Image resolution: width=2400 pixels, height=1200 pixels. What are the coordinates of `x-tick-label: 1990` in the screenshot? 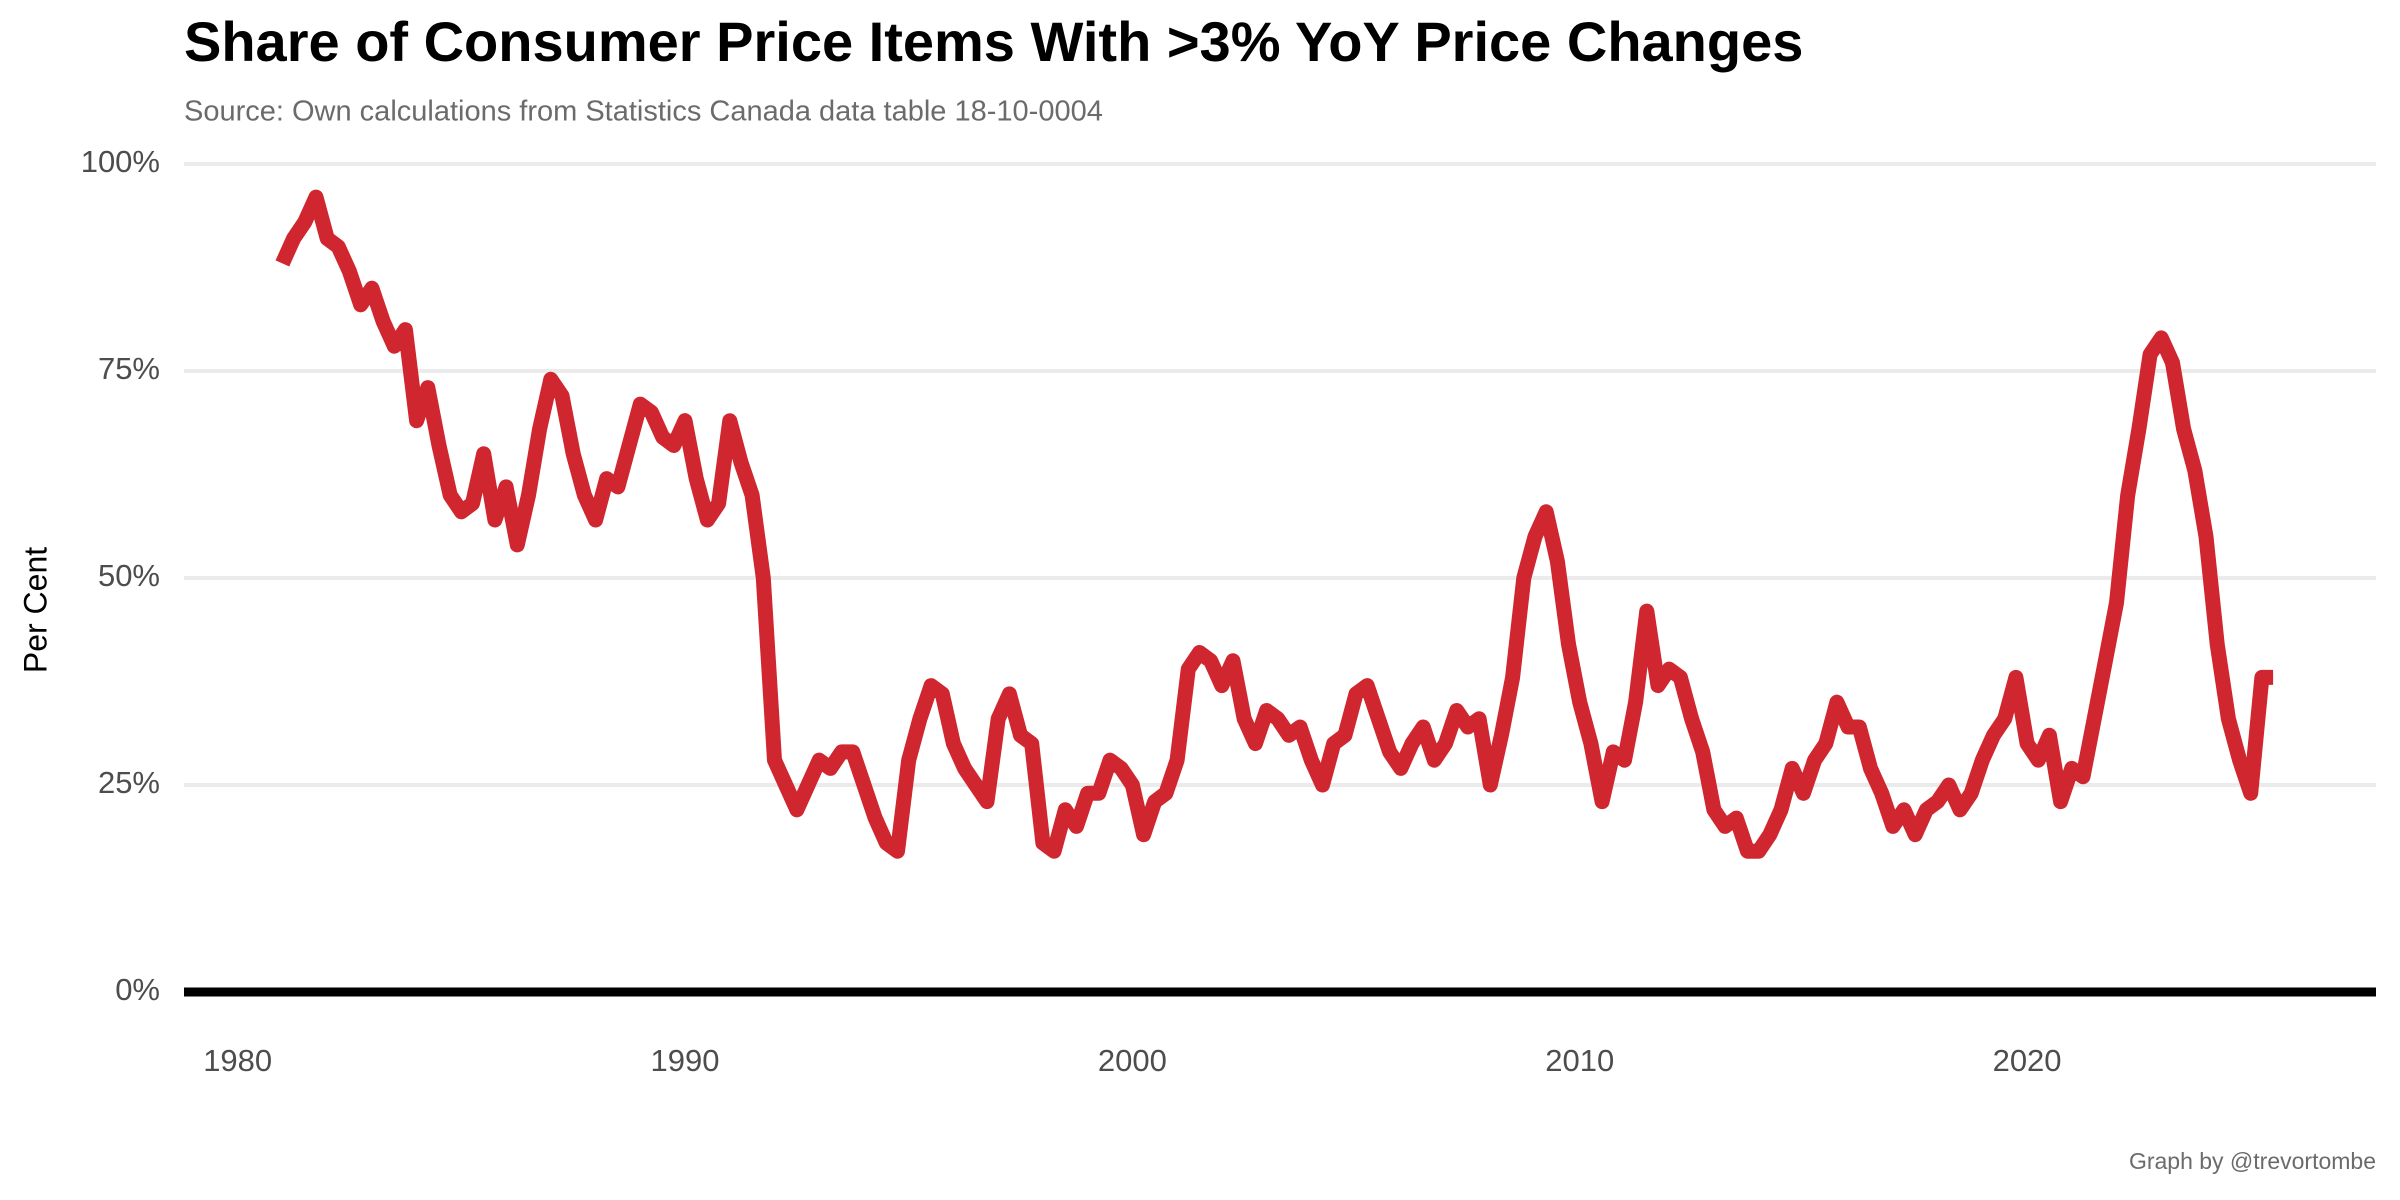 It's located at (685, 1060).